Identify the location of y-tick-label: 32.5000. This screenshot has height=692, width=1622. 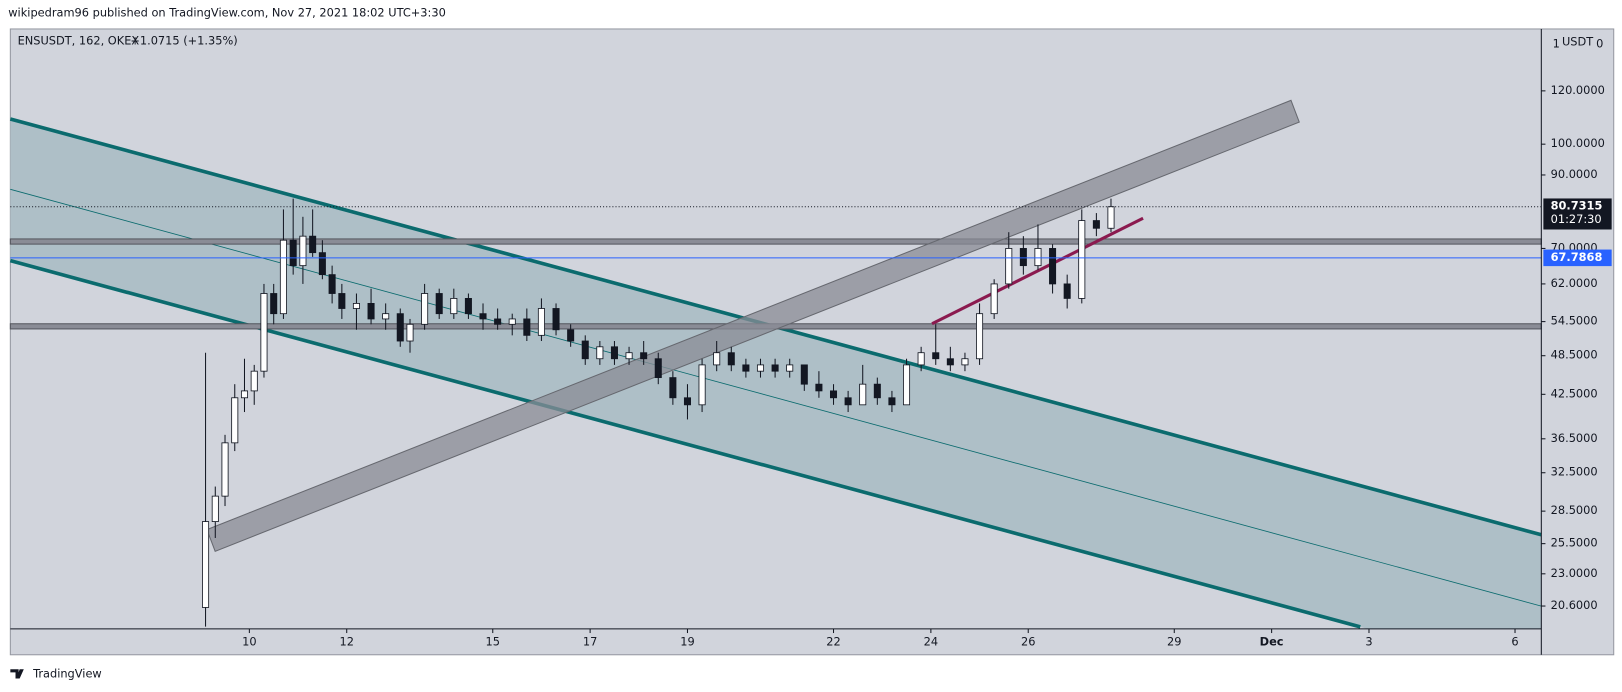
(1574, 472).